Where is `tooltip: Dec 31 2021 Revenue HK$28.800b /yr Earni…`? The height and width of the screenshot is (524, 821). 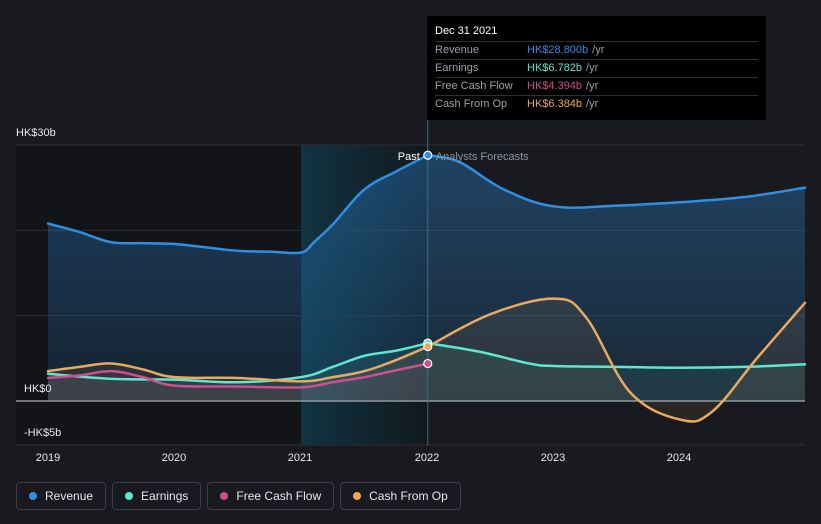 tooltip: Dec 31 2021 Revenue HK$28.800b /yr Earni… is located at coordinates (596, 68).